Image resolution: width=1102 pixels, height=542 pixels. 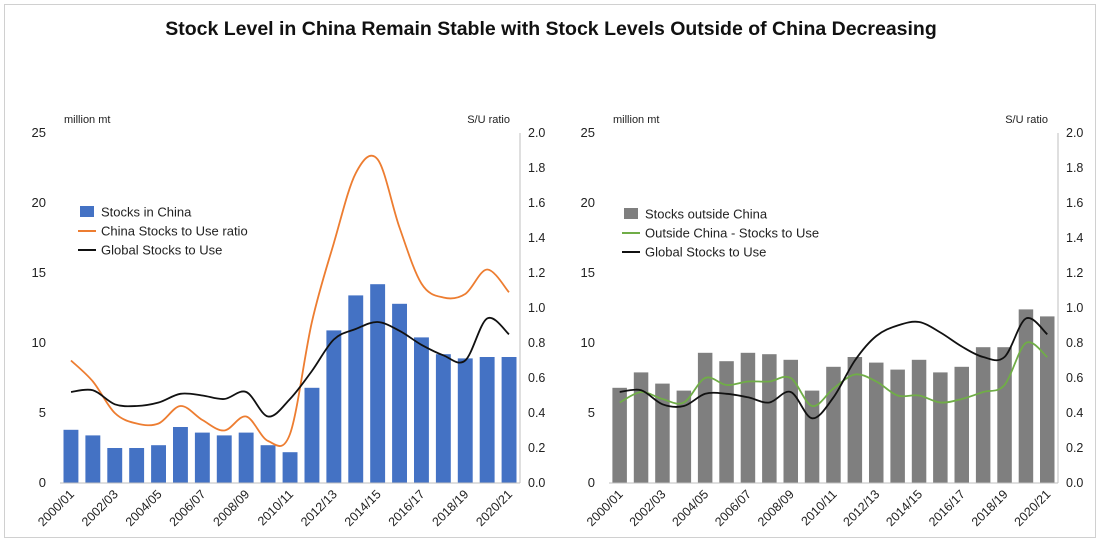 I want to click on x-tick-label: 2018/19, so click(x=451, y=508).